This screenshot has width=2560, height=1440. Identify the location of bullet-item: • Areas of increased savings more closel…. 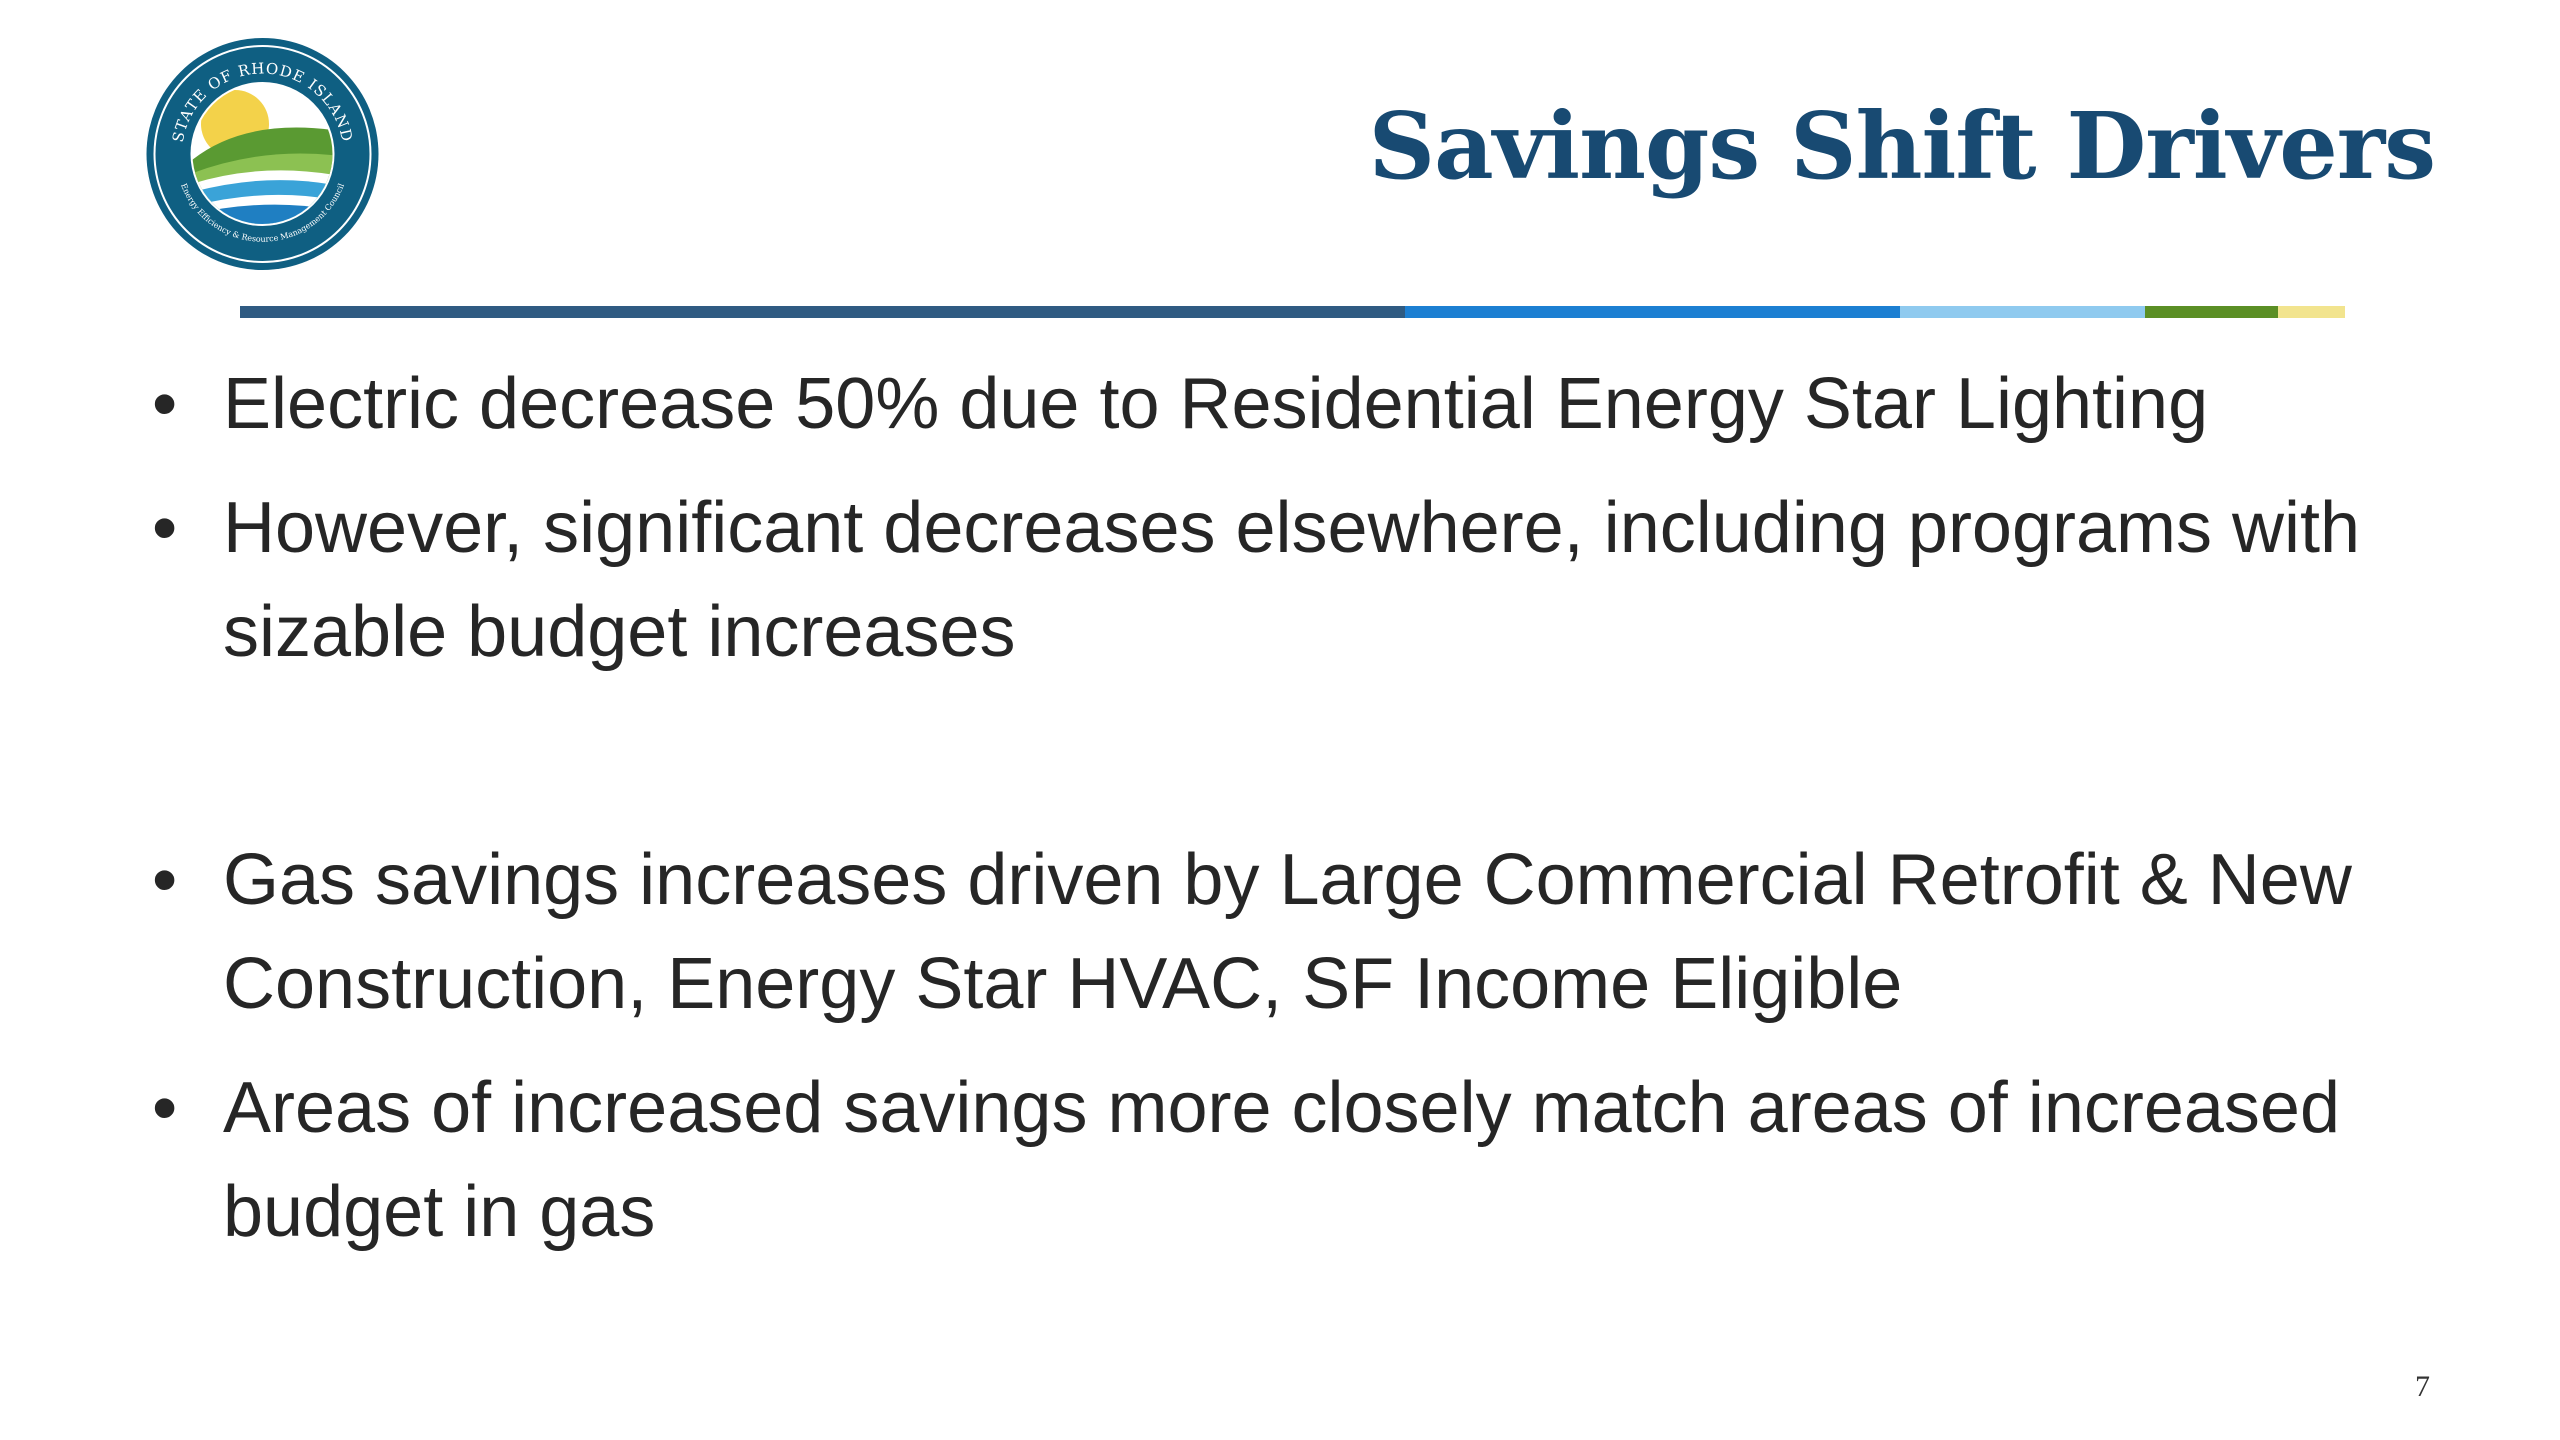
(1290, 1160).